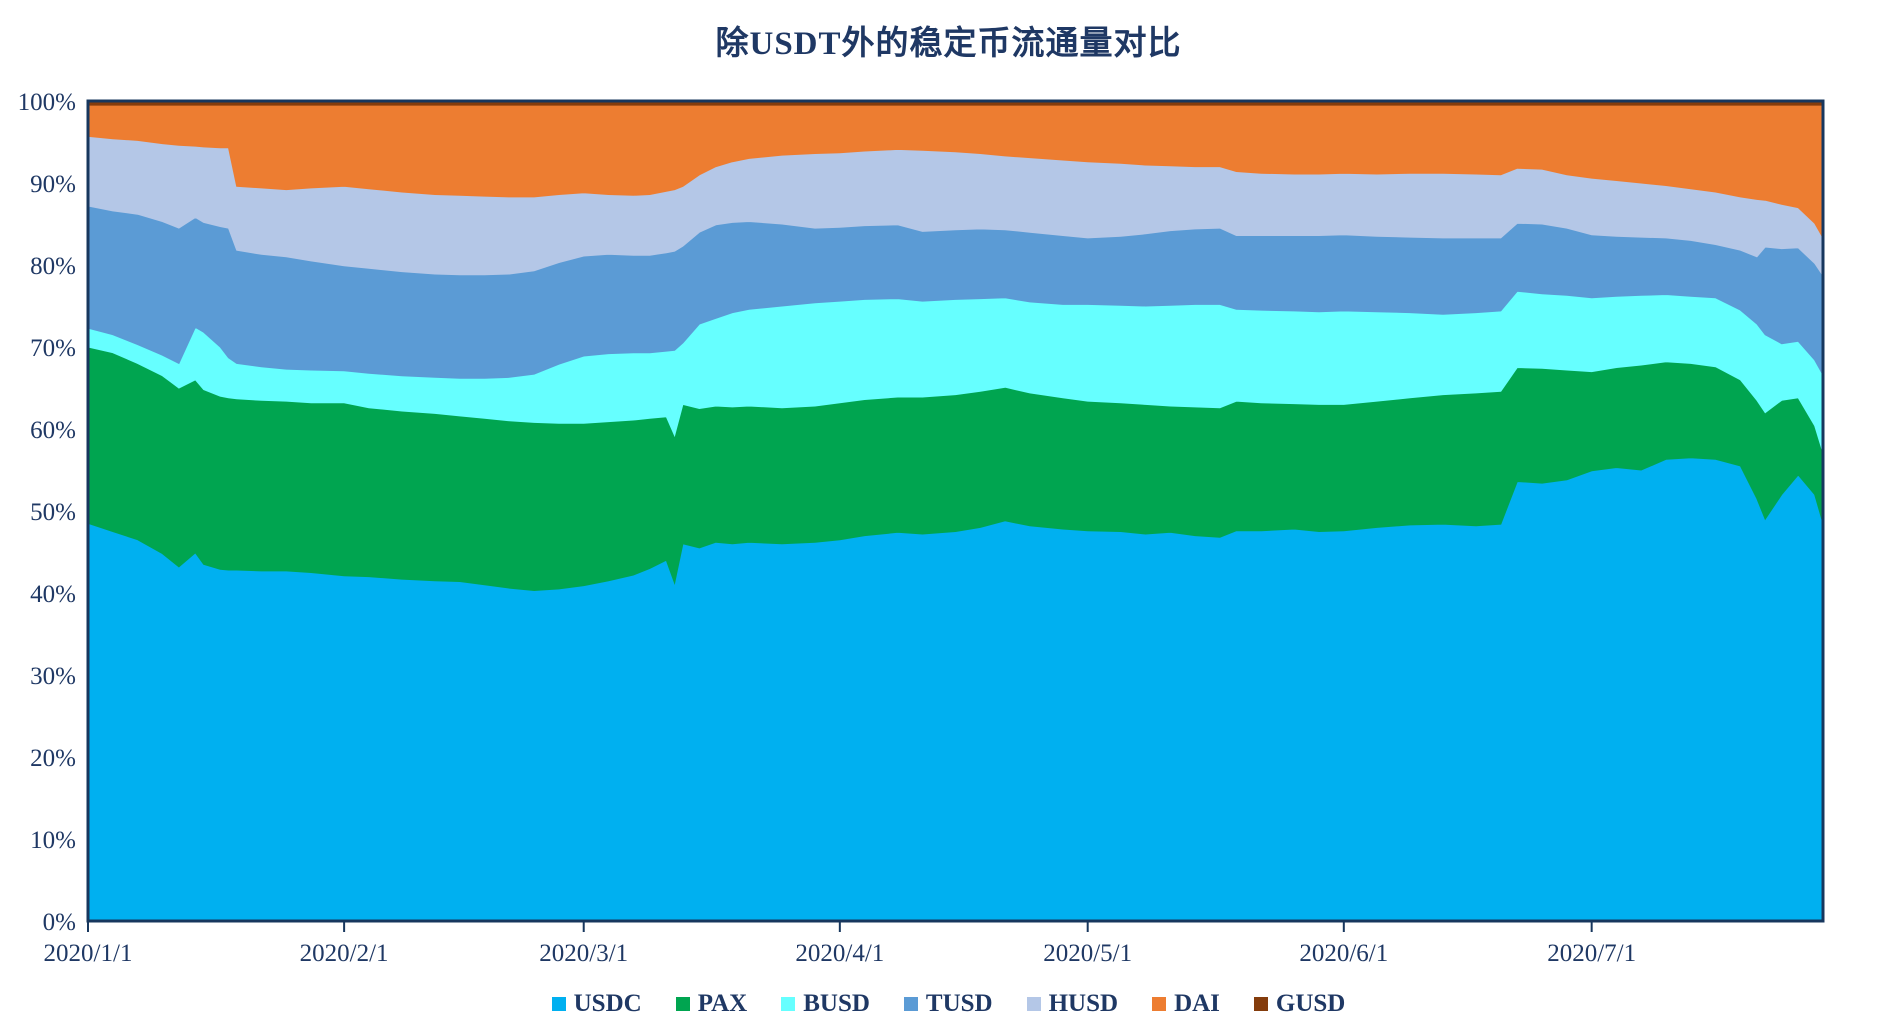 This screenshot has width=1897, height=1034. I want to click on chart-title: 除USDT外的稳定币流通量对比, so click(948, 44).